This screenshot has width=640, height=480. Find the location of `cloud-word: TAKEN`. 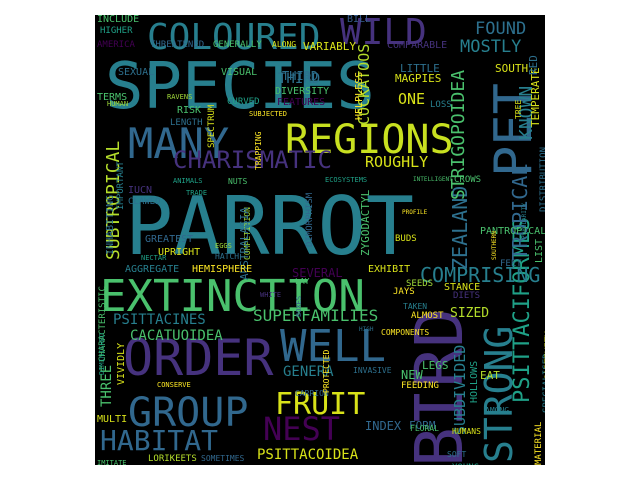

cloud-word: TAKEN is located at coordinates (415, 306).